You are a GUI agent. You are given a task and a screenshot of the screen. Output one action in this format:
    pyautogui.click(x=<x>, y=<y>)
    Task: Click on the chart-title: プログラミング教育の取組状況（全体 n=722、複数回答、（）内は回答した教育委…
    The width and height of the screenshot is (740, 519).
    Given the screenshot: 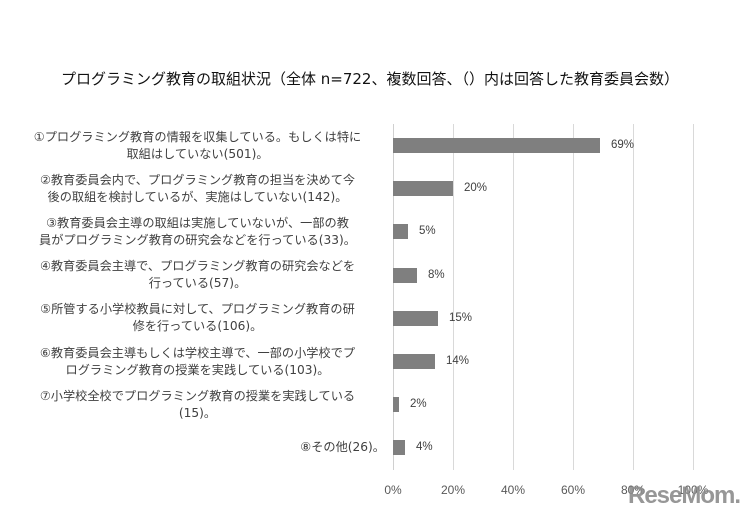 What is the action you would take?
    pyautogui.click(x=370, y=79)
    